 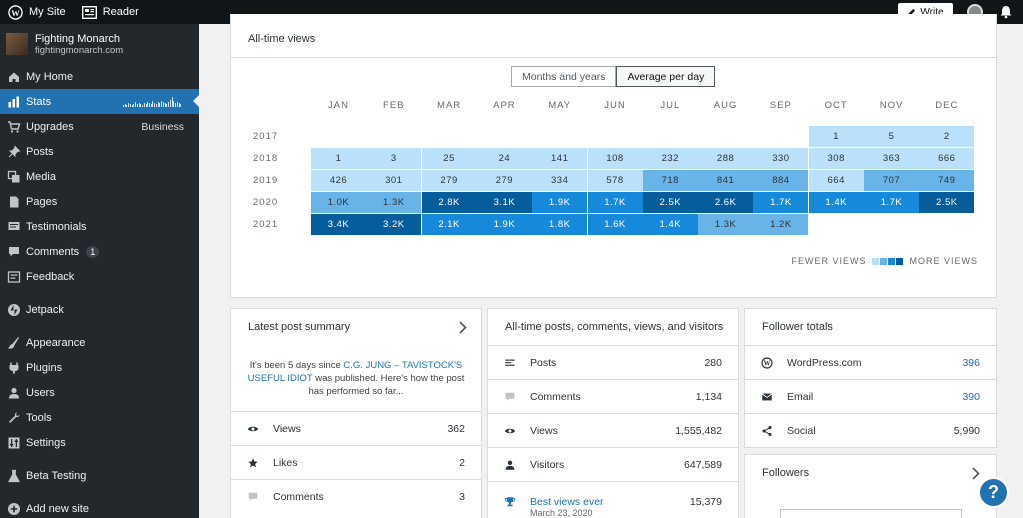 I want to click on sidebar-item-label: Jetpack, so click(x=45, y=309).